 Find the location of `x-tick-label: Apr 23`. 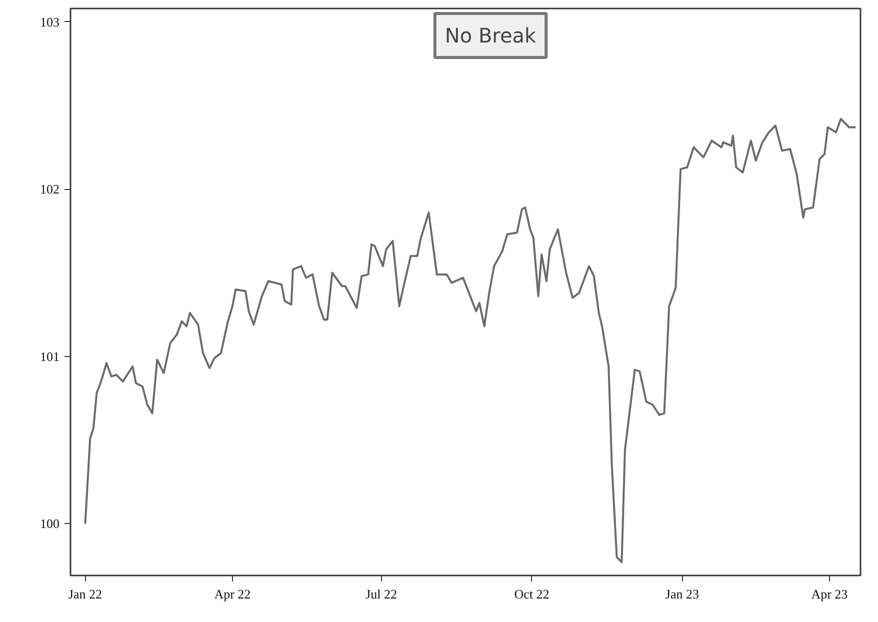

x-tick-label: Apr 23 is located at coordinates (829, 594).